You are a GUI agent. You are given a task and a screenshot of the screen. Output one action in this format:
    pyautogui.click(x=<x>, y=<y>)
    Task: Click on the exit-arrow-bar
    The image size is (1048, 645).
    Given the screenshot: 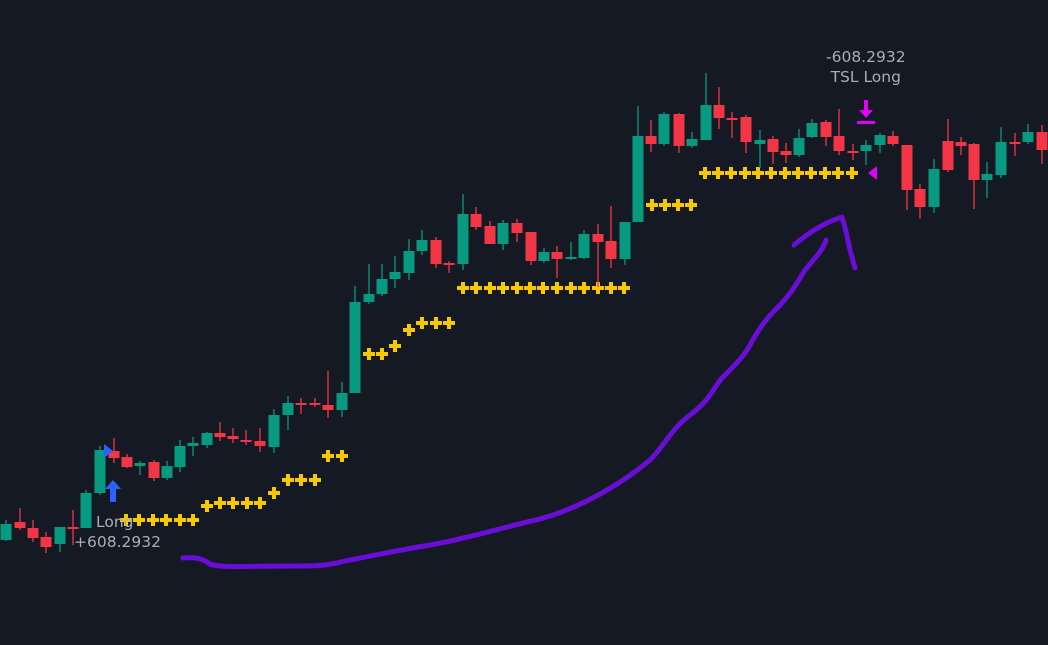 What is the action you would take?
    pyautogui.click(x=866, y=122)
    